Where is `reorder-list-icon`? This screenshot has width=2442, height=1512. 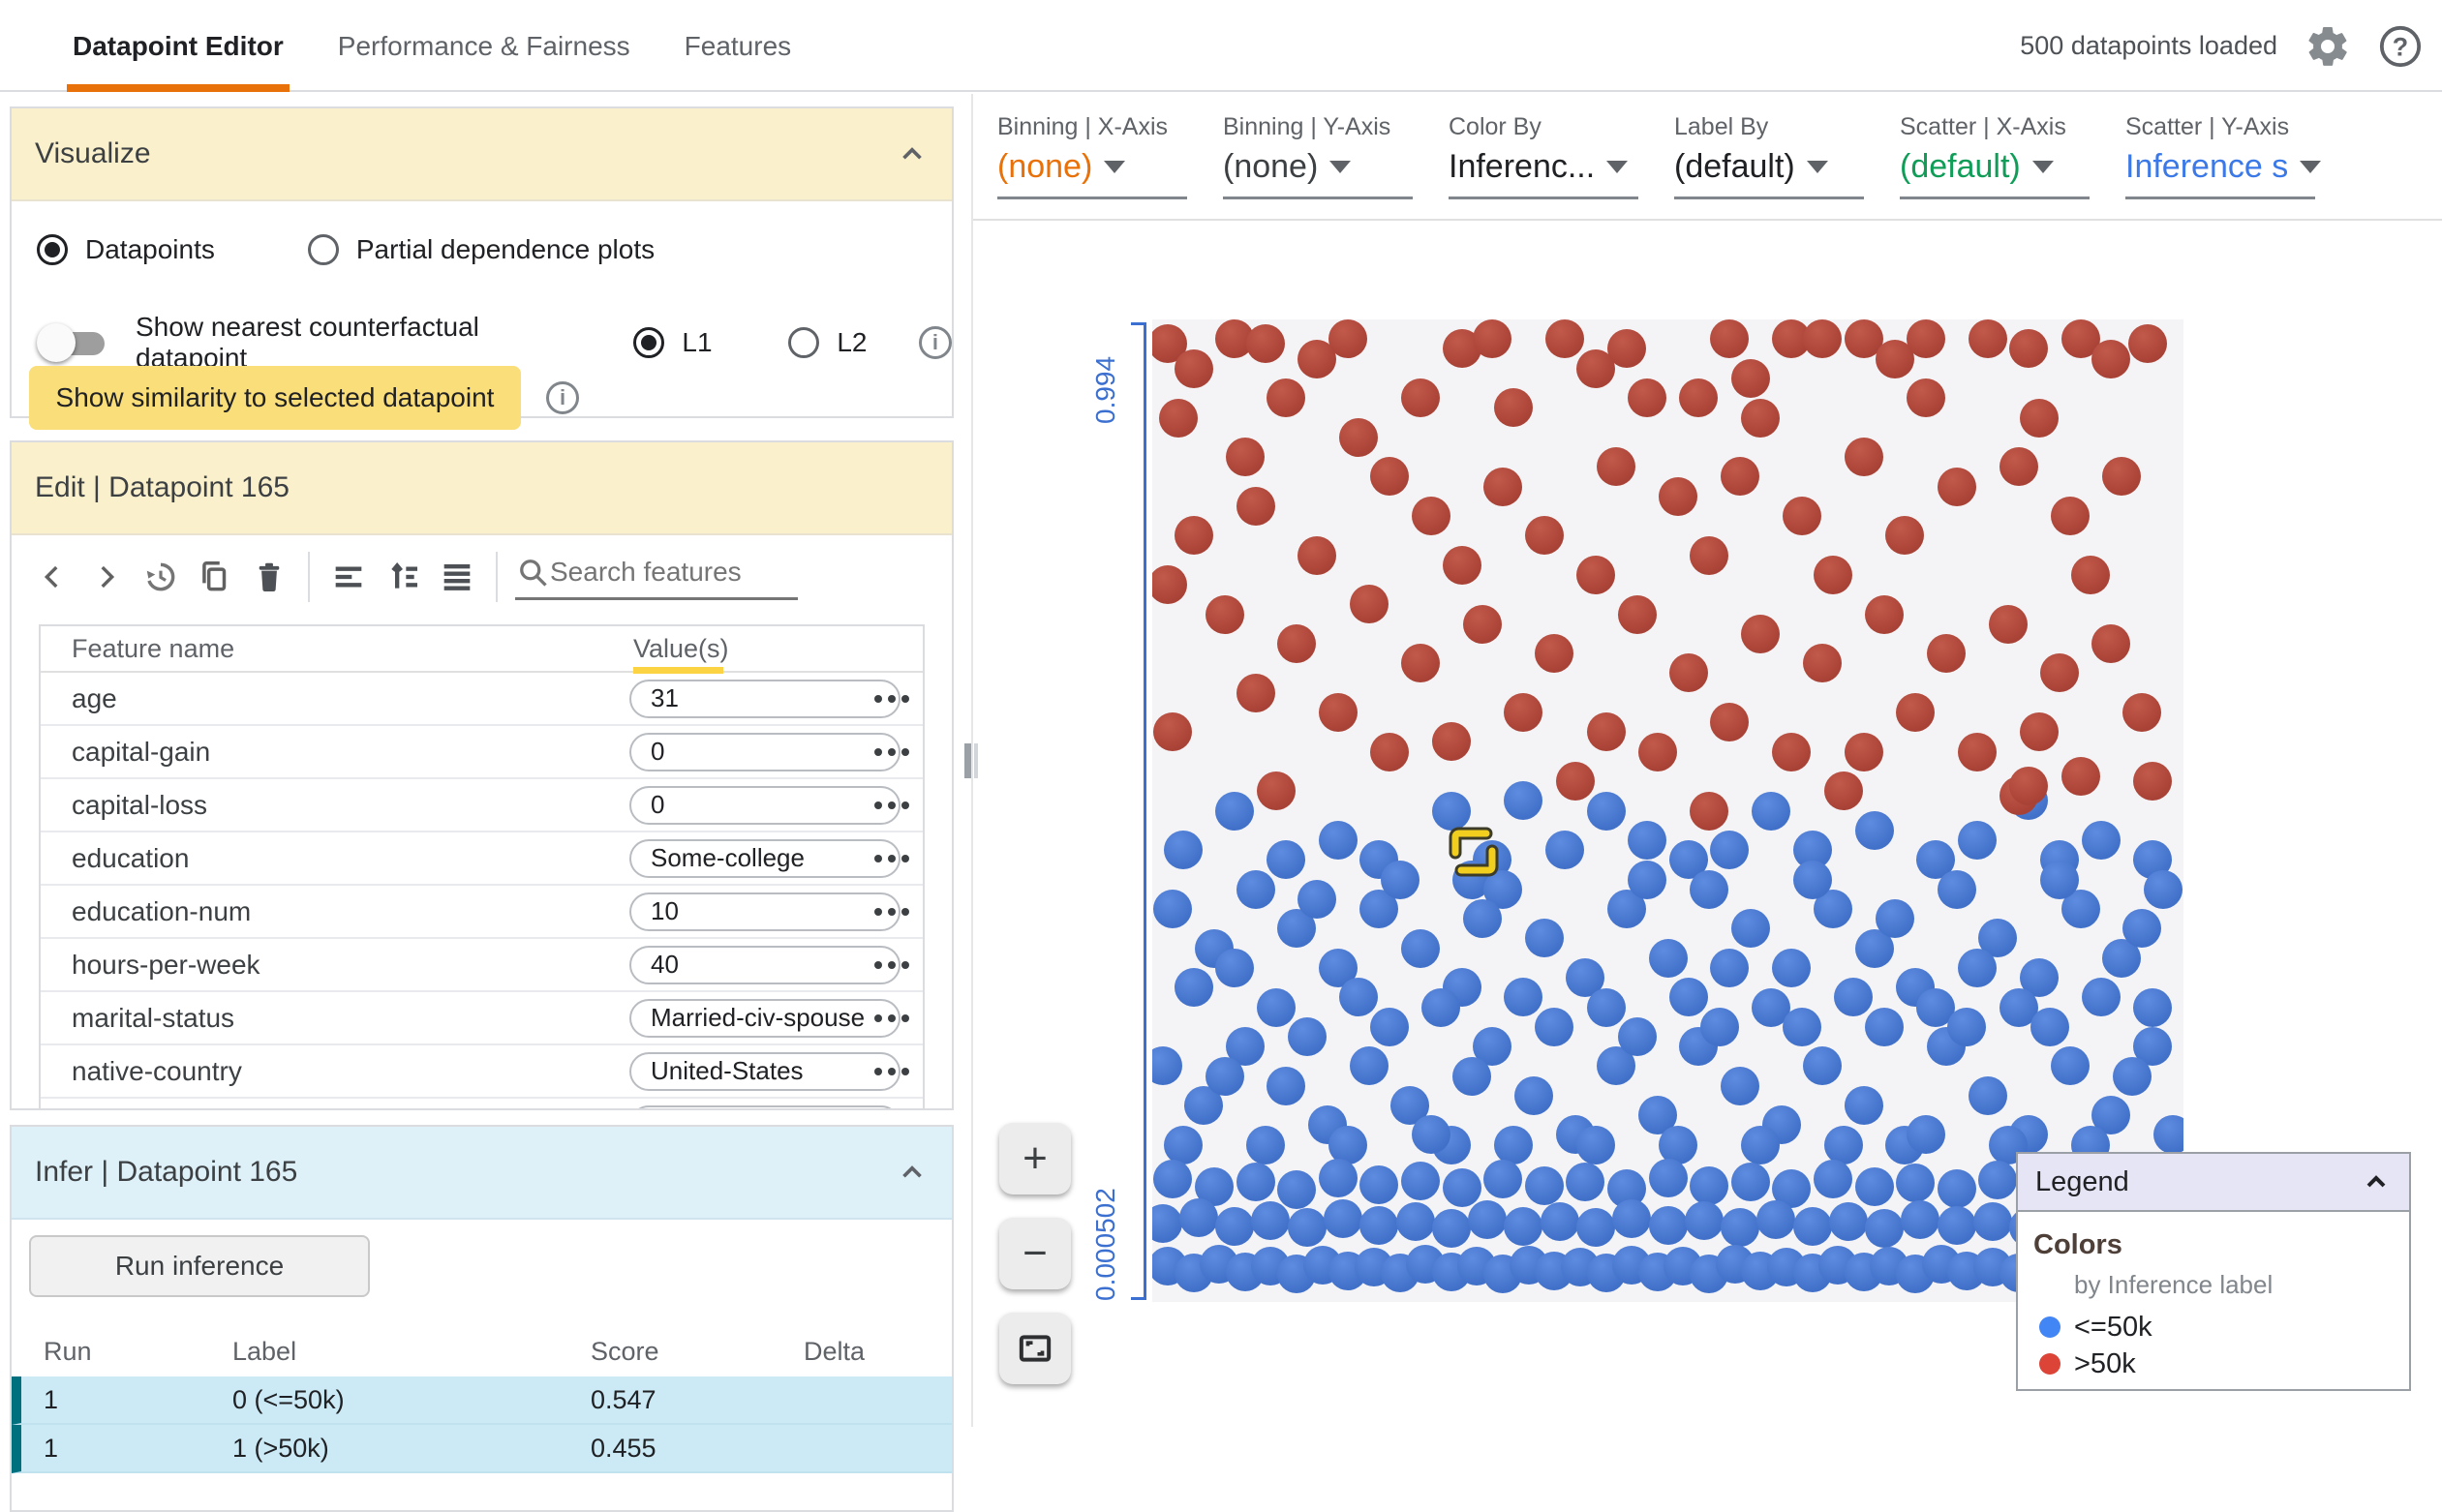
reorder-list-icon is located at coordinates (457, 577).